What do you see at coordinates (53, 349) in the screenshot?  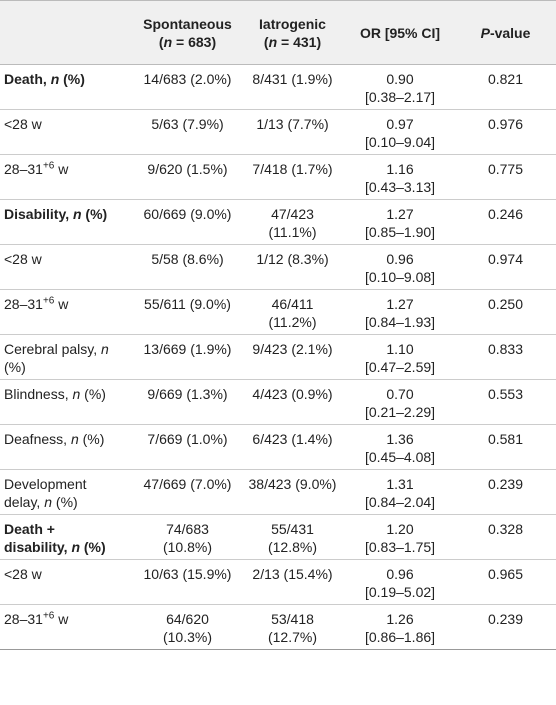 I see `text: Cerebral palsy,` at bounding box center [53, 349].